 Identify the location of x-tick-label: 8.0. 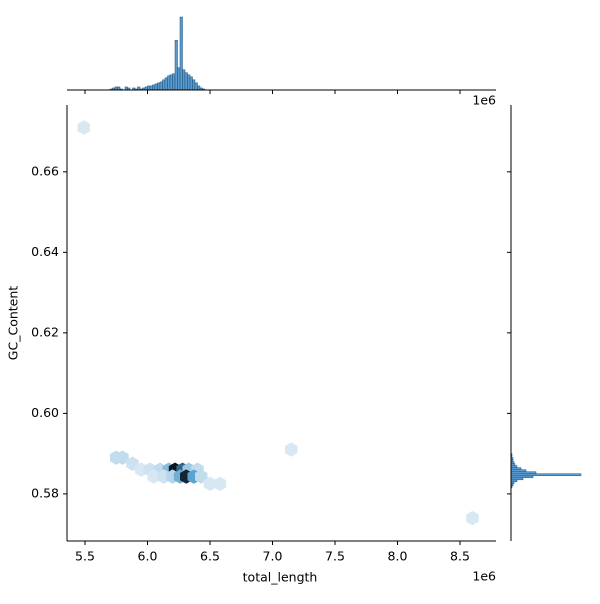
(398, 556).